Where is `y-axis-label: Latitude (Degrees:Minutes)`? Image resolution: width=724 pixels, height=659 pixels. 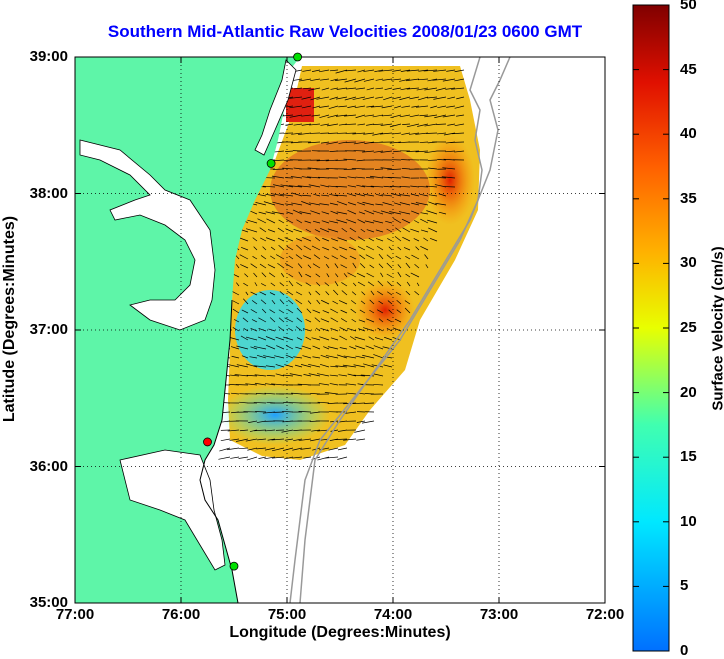 y-axis-label: Latitude (Degrees:Minutes) is located at coordinates (9, 319).